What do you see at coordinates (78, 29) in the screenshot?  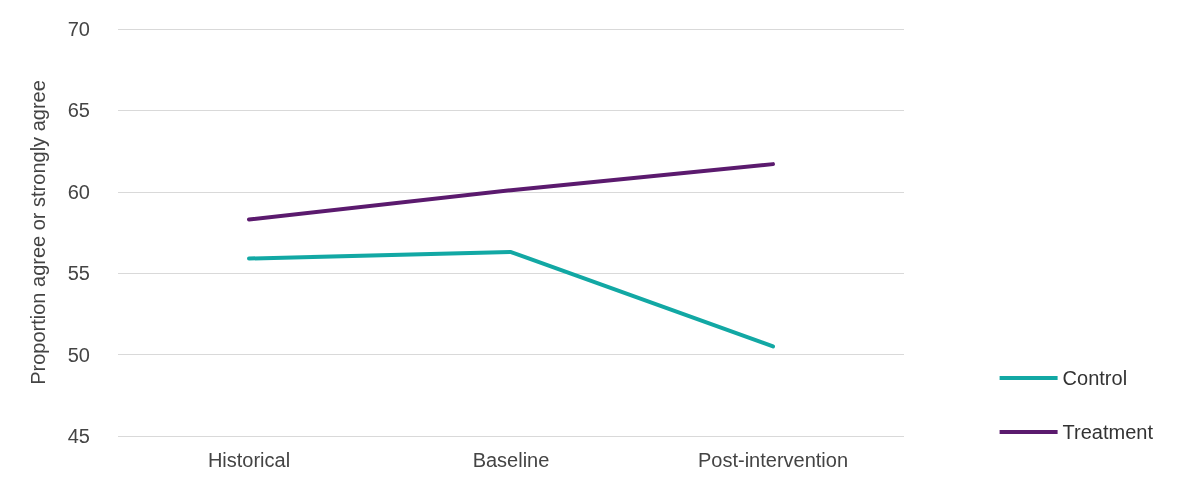 I see `y-tick-label: 70` at bounding box center [78, 29].